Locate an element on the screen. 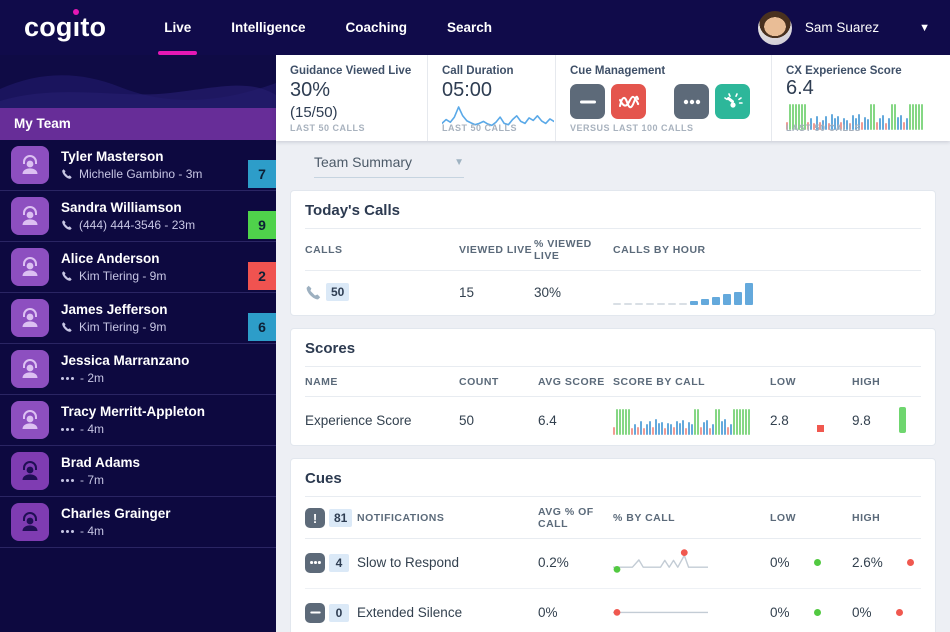 This screenshot has width=950, height=632. member-status: (444) 444-3546 - 23m is located at coordinates (128, 225).